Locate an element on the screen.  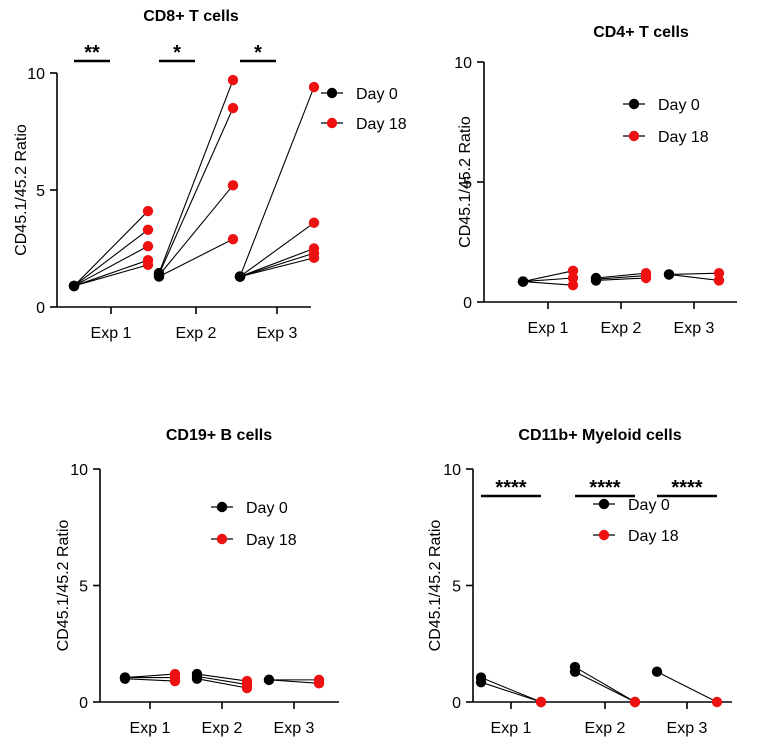
significance-label: ** is located at coordinates (92, 53).